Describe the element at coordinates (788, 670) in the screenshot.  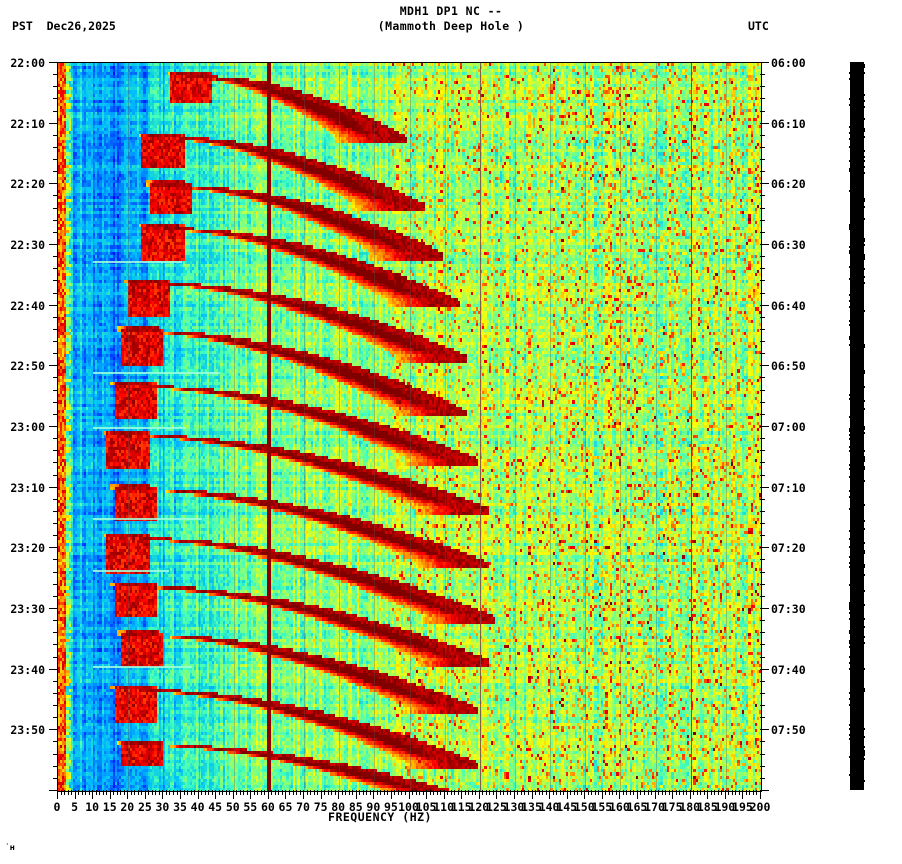
I see `time-tick-label-utc: 07:40` at that location.